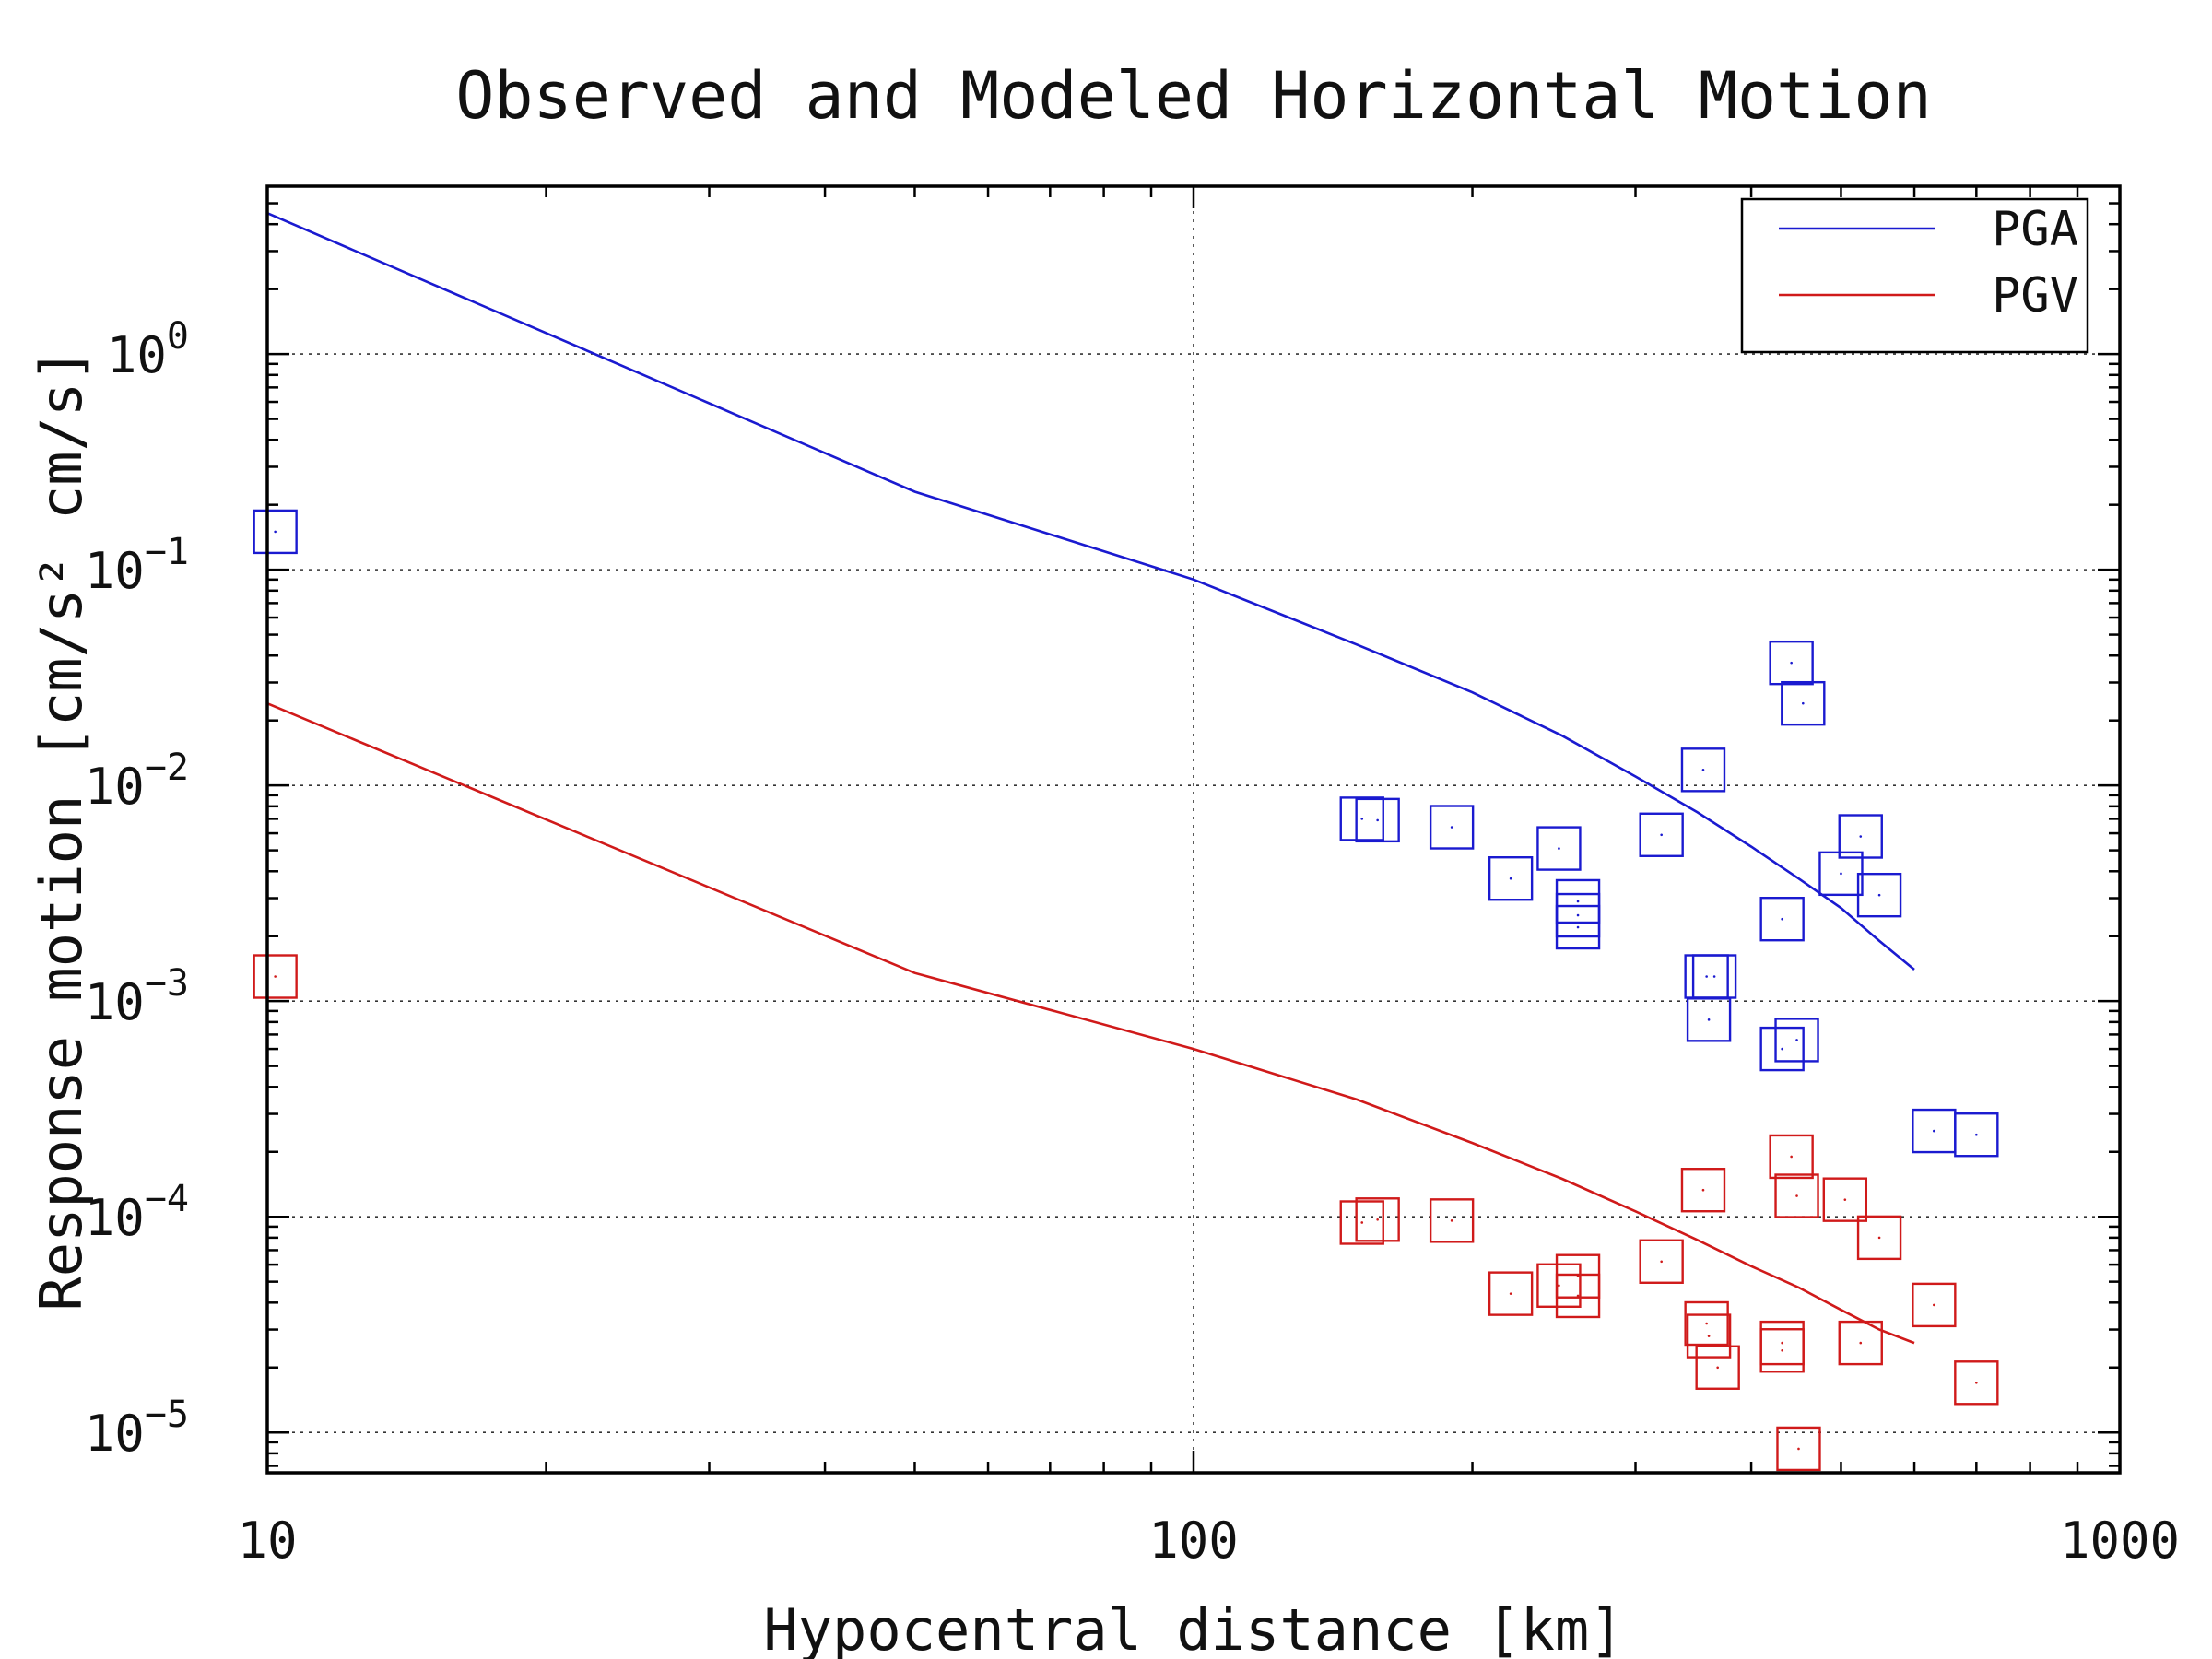 The height and width of the screenshot is (1659, 2212). Describe the element at coordinates (2120, 1541) in the screenshot. I see `x-tick-label: 1000` at that location.